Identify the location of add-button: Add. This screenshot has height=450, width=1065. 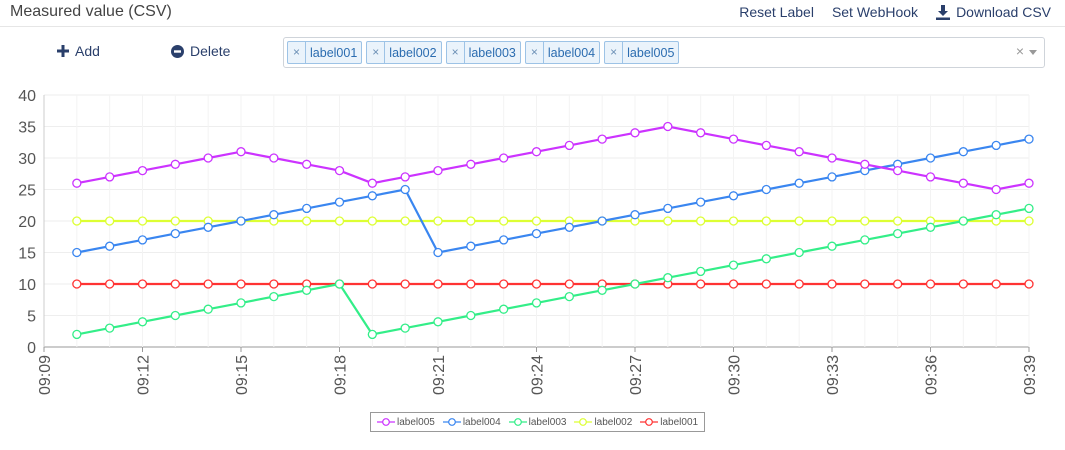
(78, 51).